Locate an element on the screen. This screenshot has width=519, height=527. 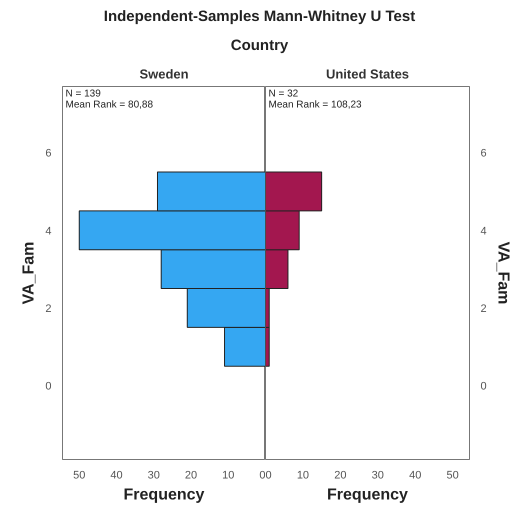
chart-title: Sweden is located at coordinates (164, 74).